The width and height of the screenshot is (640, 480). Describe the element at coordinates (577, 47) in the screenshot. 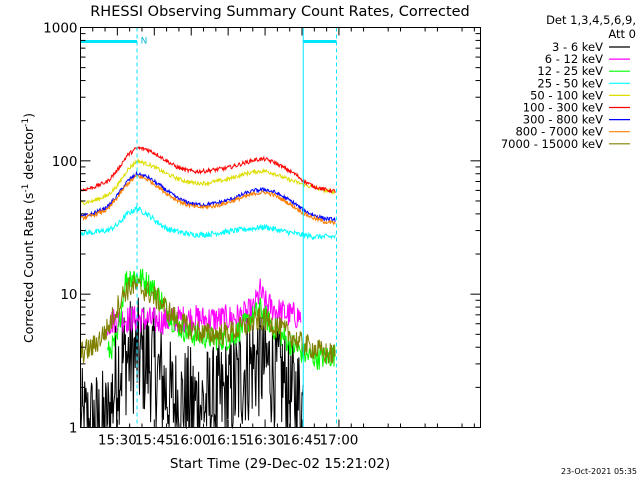

I see `legend-entry-label: 3 - 6 keV` at that location.